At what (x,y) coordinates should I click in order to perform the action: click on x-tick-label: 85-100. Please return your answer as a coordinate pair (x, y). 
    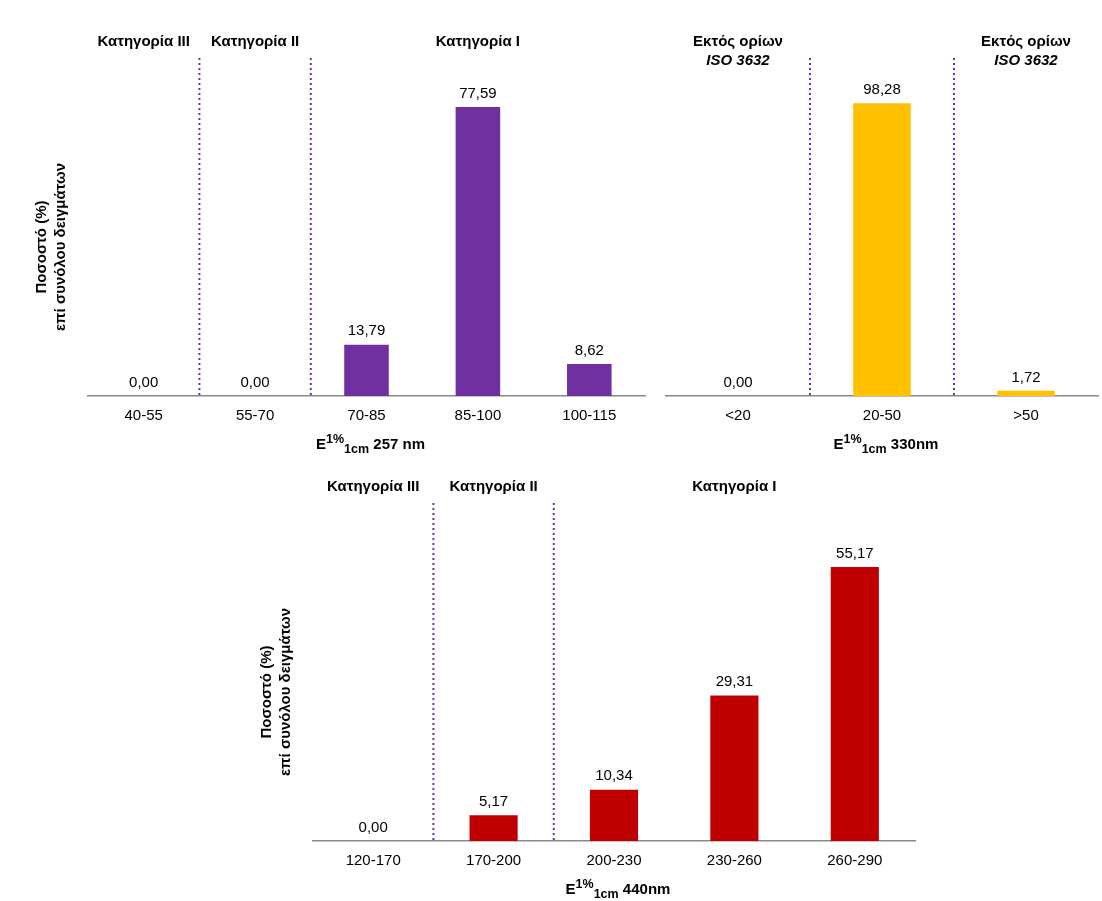
    Looking at the image, I should click on (478, 415).